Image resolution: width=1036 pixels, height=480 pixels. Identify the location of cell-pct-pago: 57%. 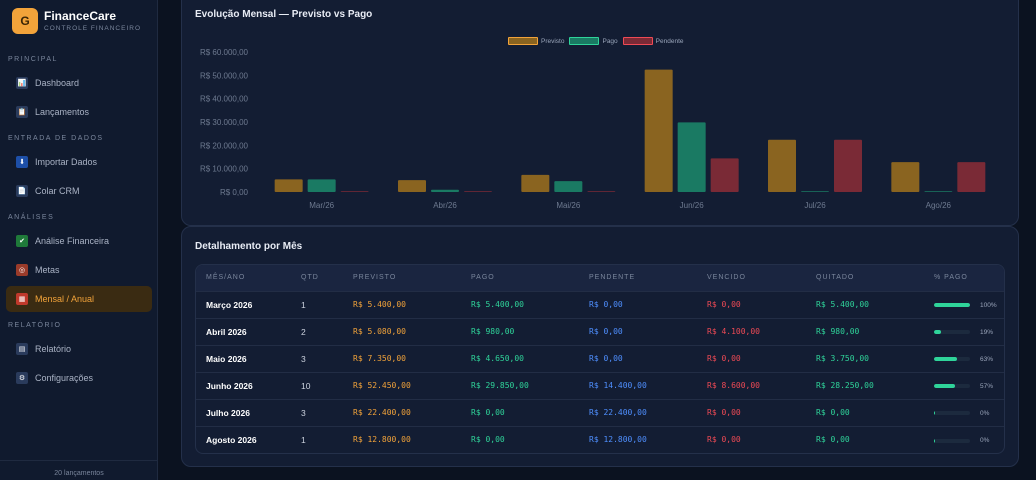
(969, 385).